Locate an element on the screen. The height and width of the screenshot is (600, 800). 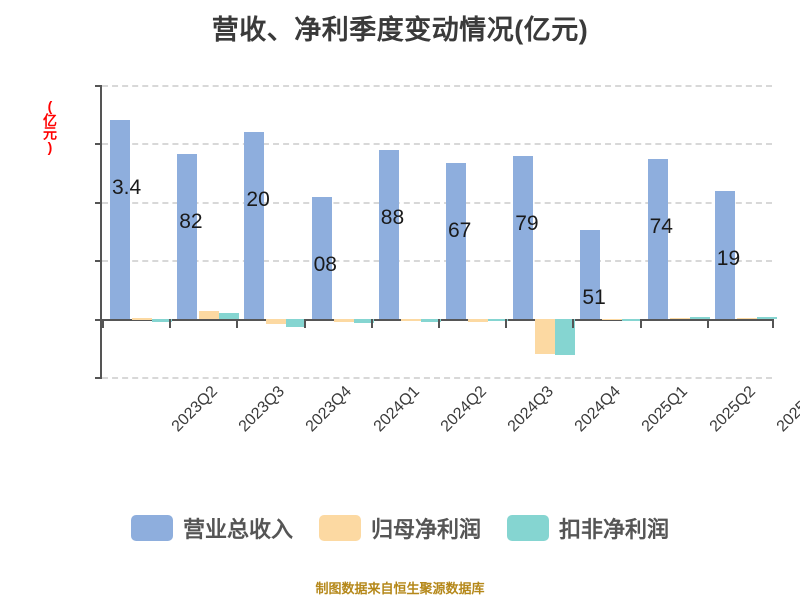
legend-label: 营业总收入 is located at coordinates (237, 529).